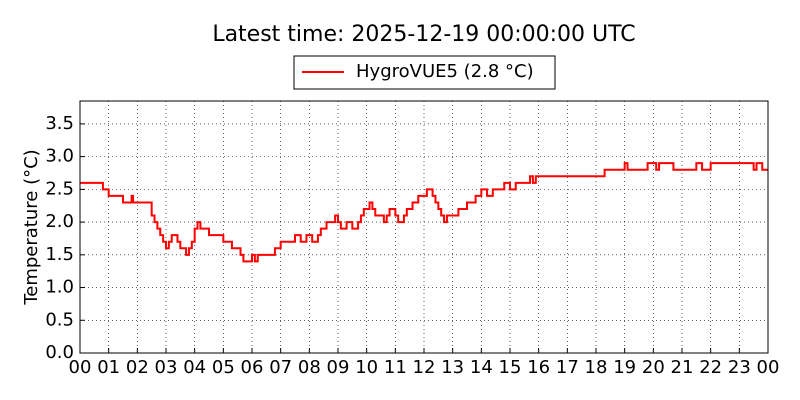 This screenshot has width=800, height=400. Describe the element at coordinates (567, 367) in the screenshot. I see `x-tick-label: 17` at that location.